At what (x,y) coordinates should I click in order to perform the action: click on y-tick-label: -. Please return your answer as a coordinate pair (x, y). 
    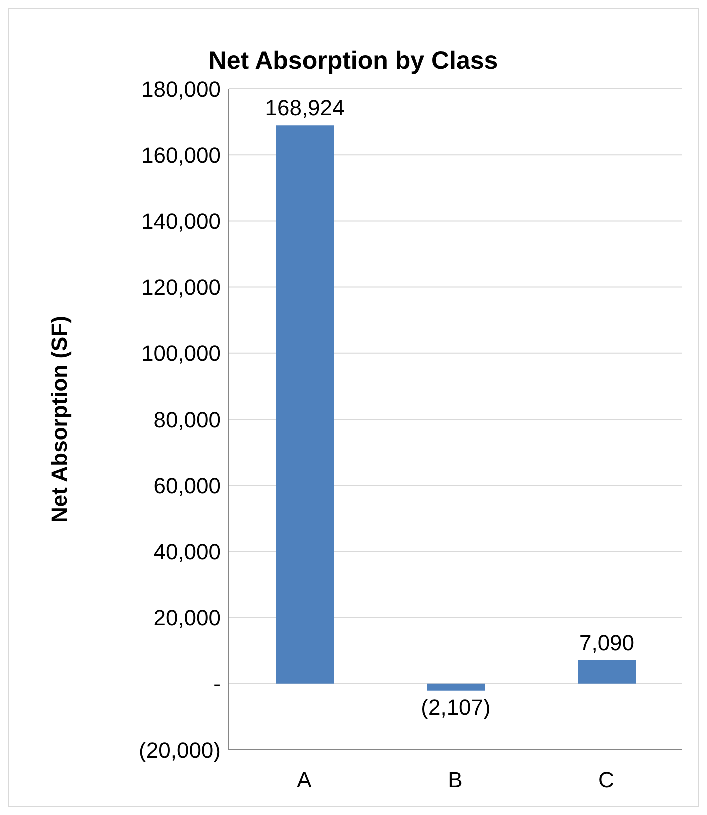
    Looking at the image, I should click on (217, 684).